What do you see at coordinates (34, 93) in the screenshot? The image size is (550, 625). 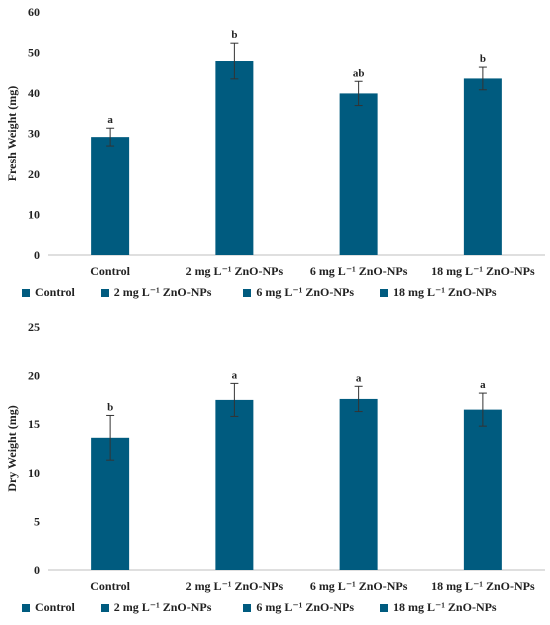 I see `y-tick-label: 40` at bounding box center [34, 93].